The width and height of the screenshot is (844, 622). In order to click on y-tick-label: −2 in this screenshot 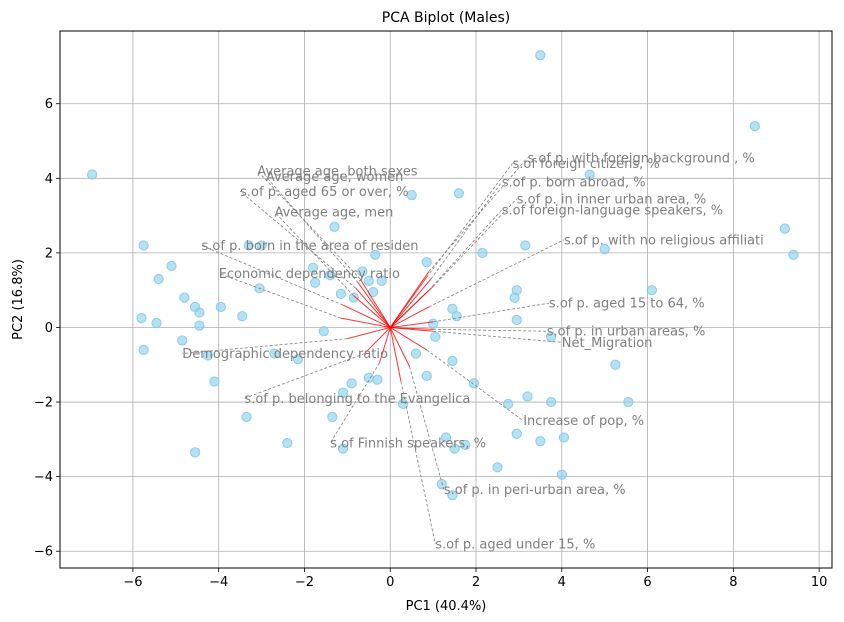, I will do `click(43, 403)`.